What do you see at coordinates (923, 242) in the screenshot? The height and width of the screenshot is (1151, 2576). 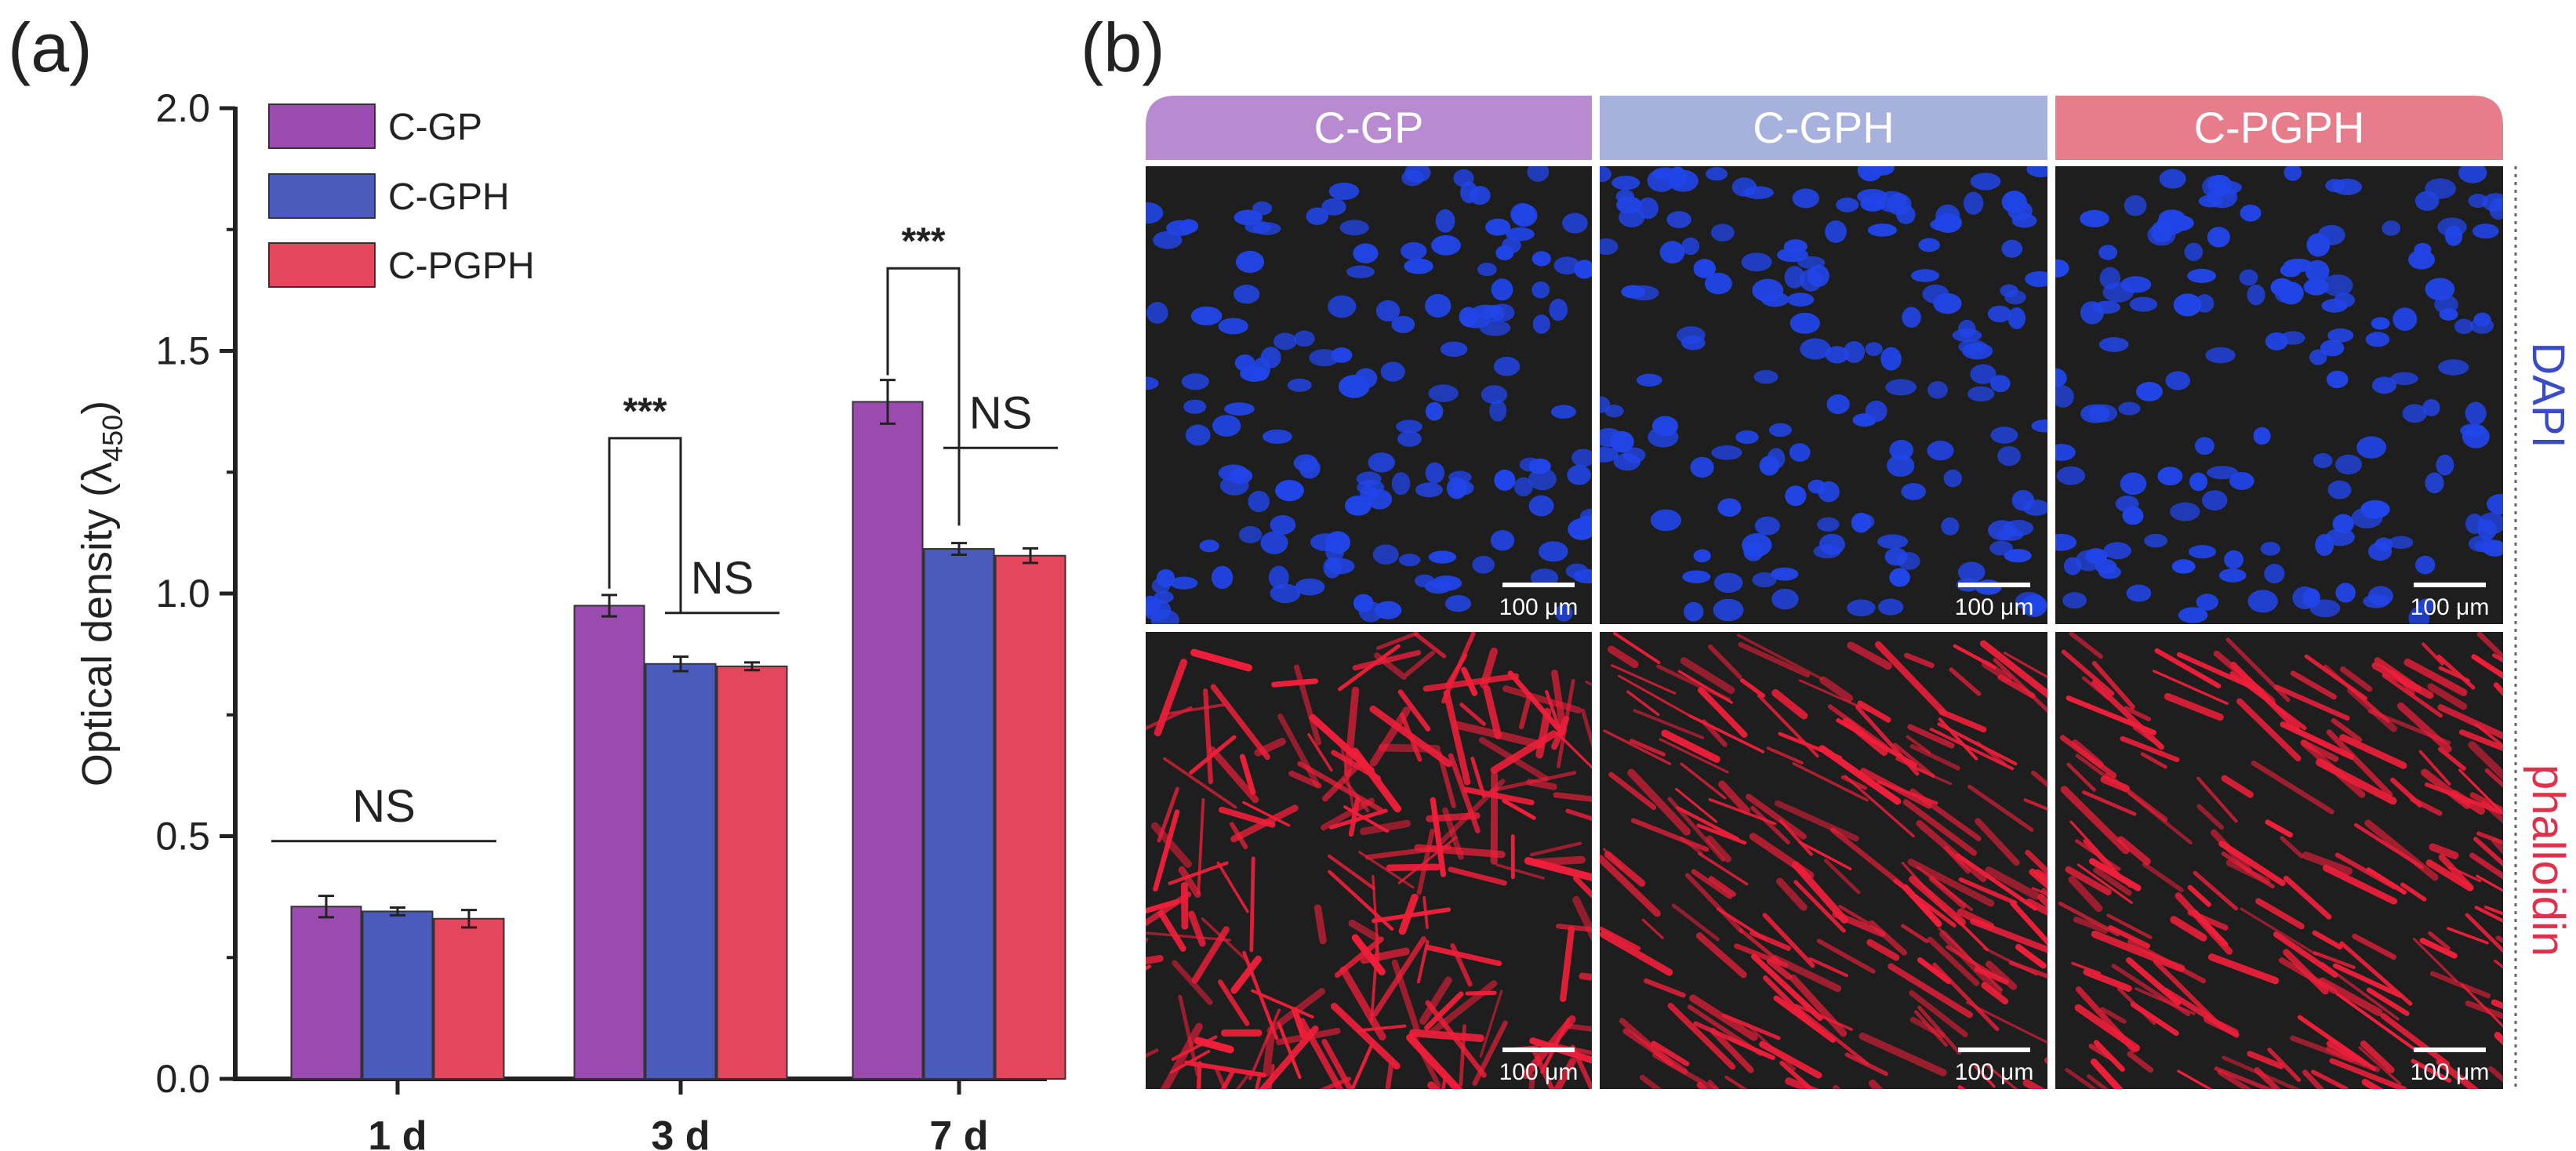 I see `significance-label: ***` at bounding box center [923, 242].